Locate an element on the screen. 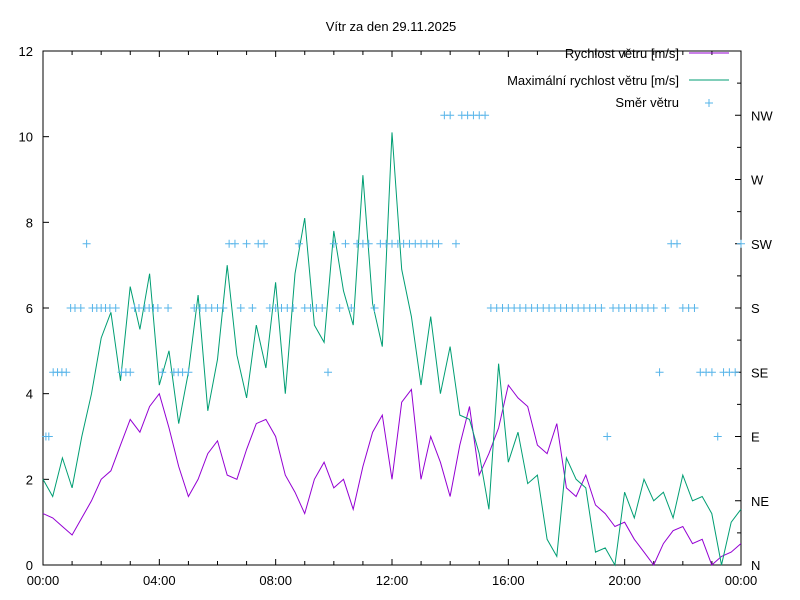 The width and height of the screenshot is (800, 600). y-tick-label: 6 is located at coordinates (29, 308).